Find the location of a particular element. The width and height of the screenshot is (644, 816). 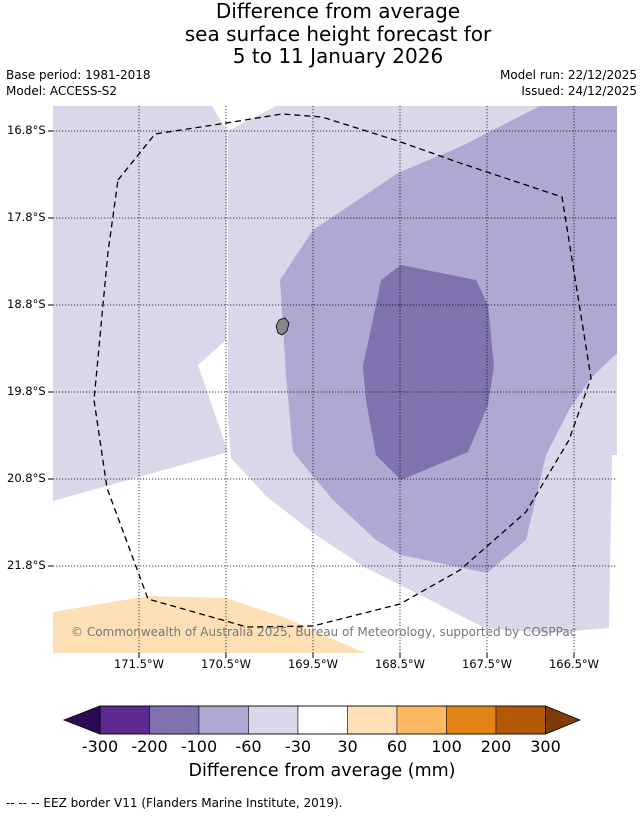

base-period: Base period: 1981-2018 is located at coordinates (78, 75).